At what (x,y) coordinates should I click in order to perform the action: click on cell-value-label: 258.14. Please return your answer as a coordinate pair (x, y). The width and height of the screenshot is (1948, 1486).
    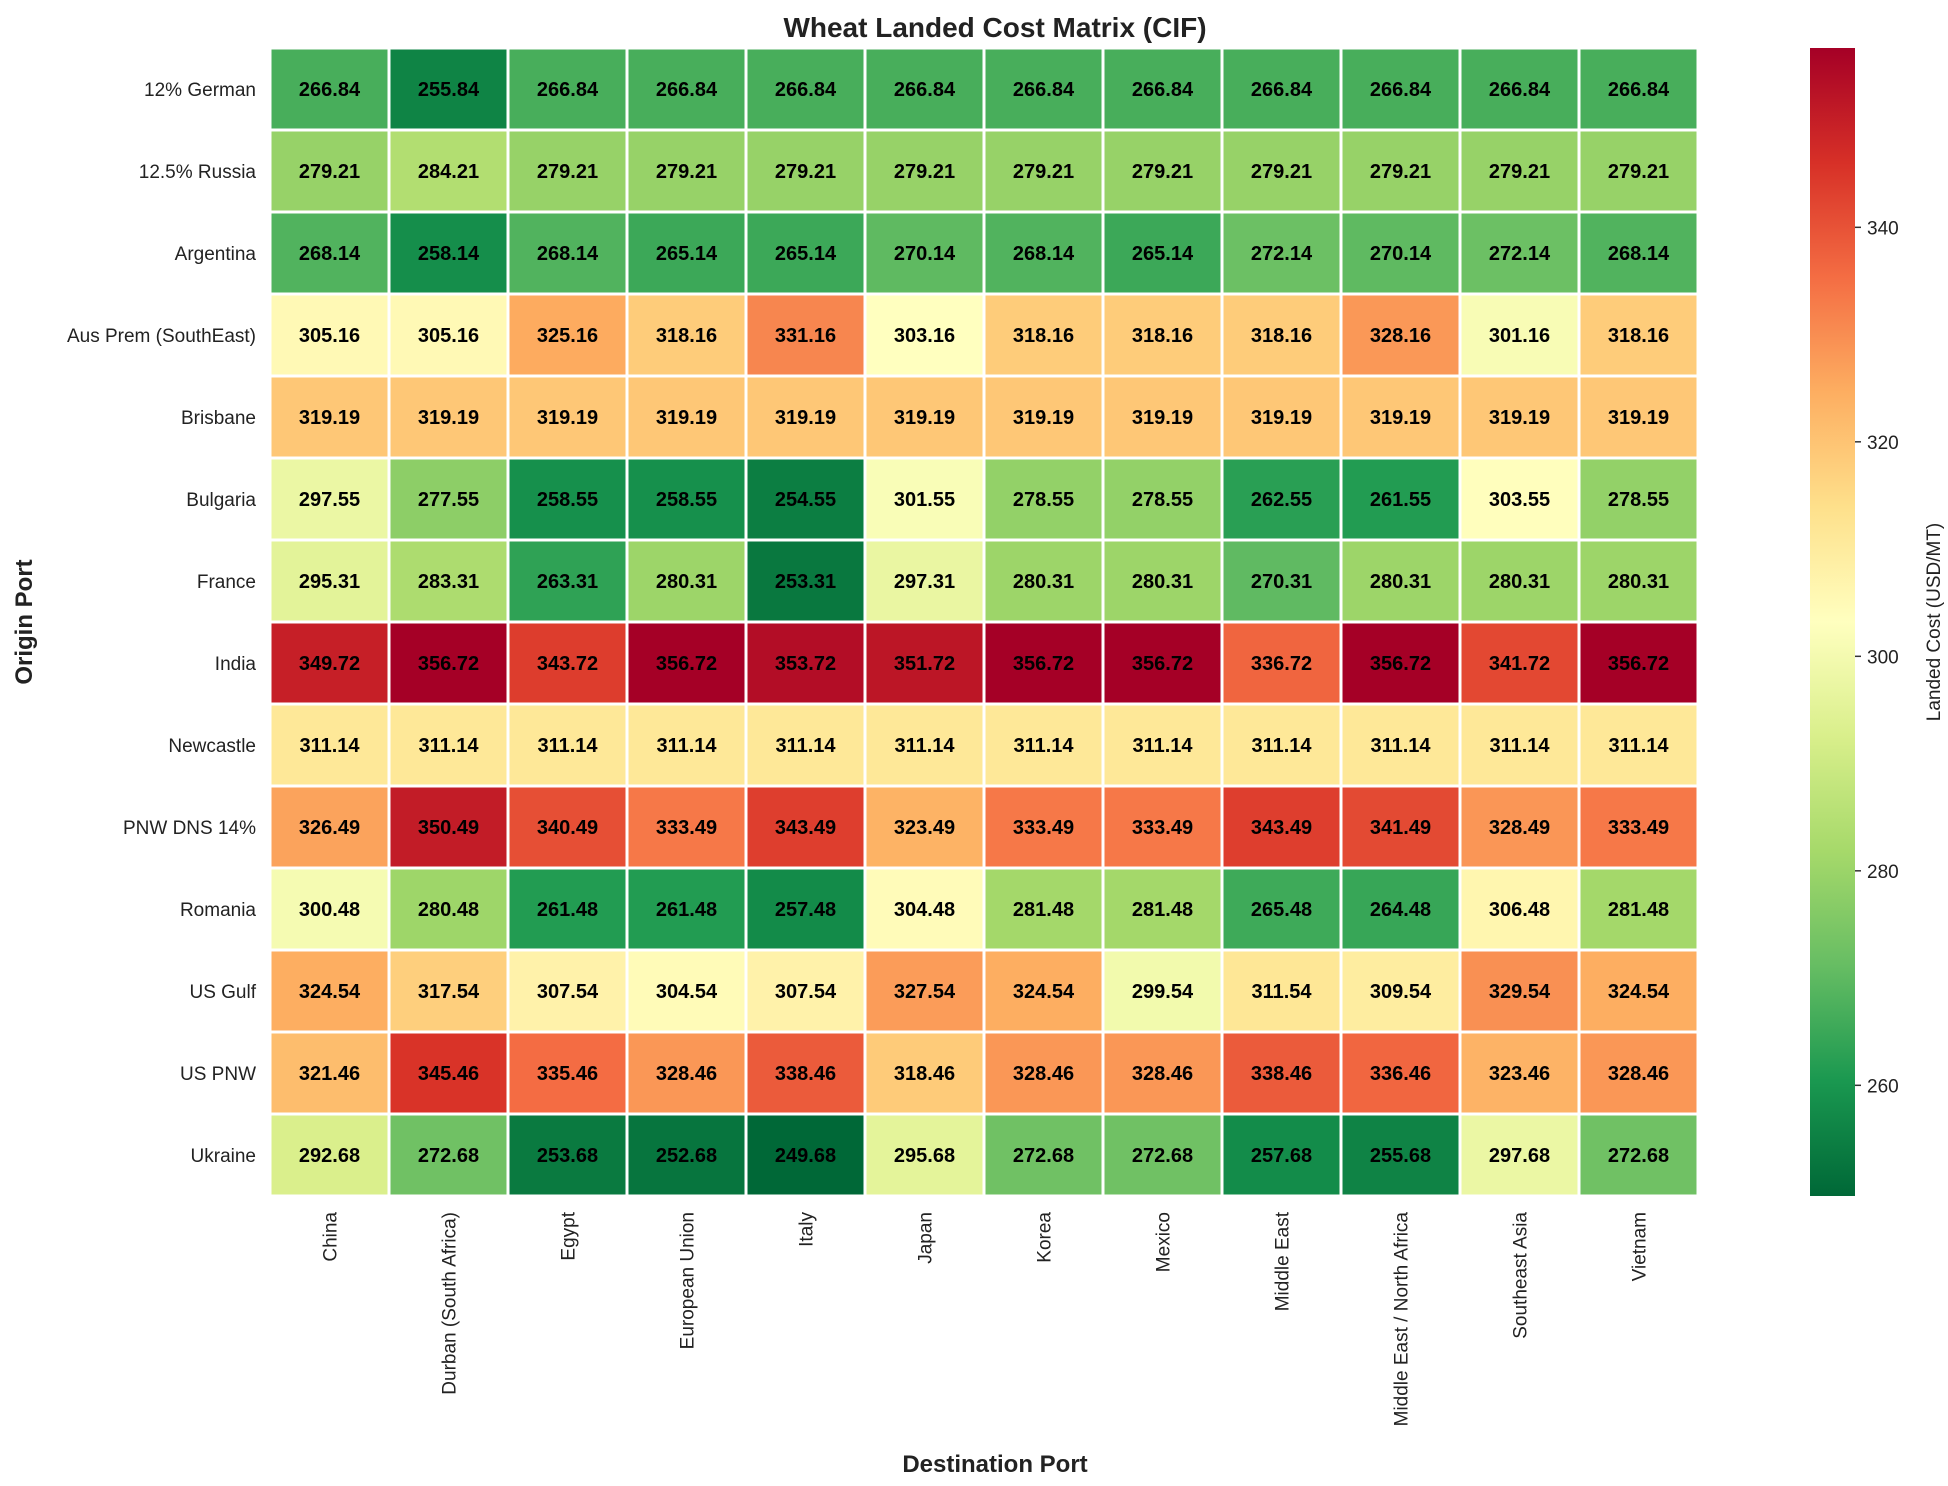
    Looking at the image, I should click on (449, 254).